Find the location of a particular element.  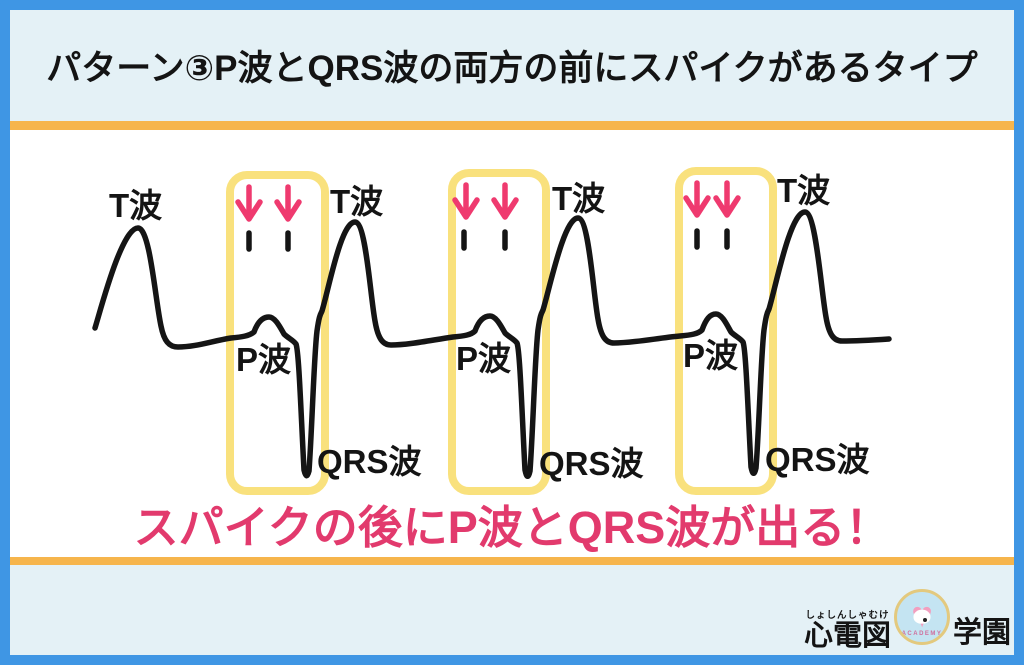

footer-bar is located at coordinates (512, 610).